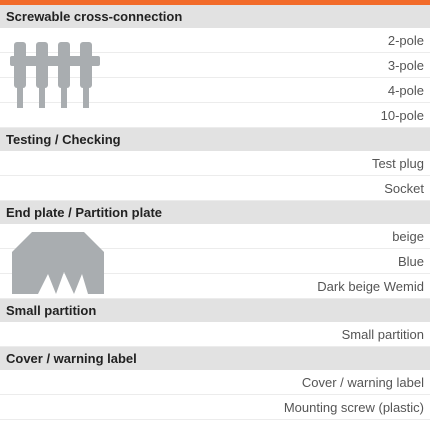  I want to click on item-row: Small partition, so click(215, 334).